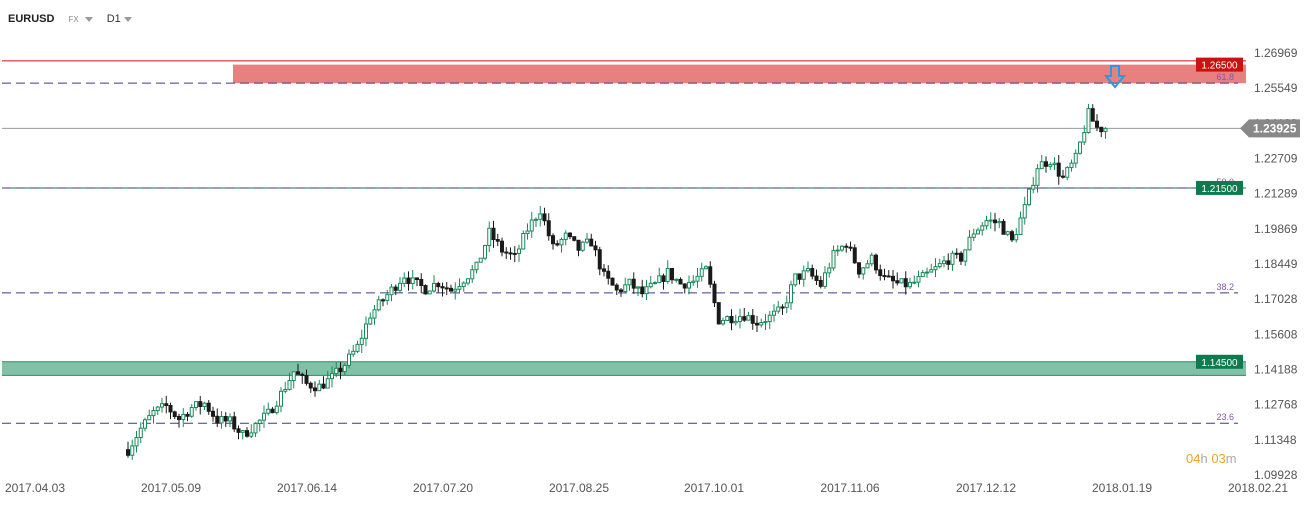 The height and width of the screenshot is (510, 1312). Describe the element at coordinates (1225, 417) in the screenshot. I see `fib-label-23.6: 23.6` at that location.